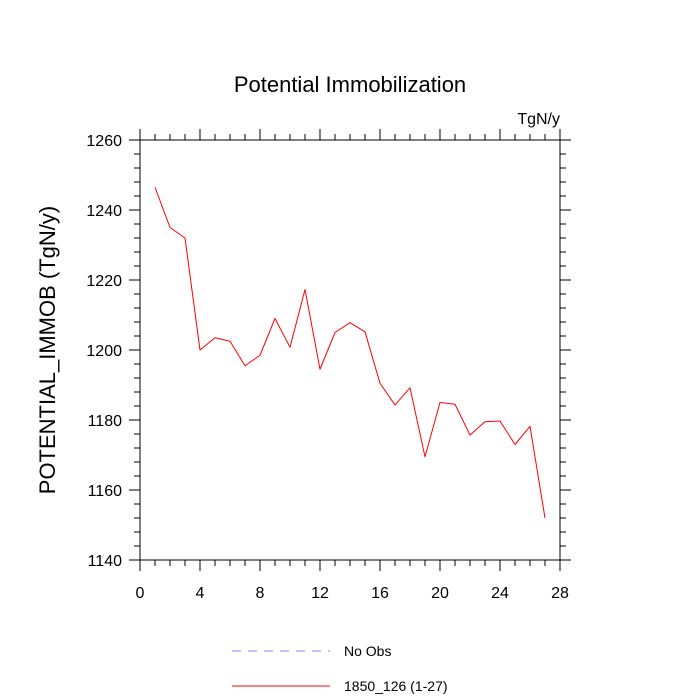  Describe the element at coordinates (200, 593) in the screenshot. I see `x-tick-label: 4` at that location.